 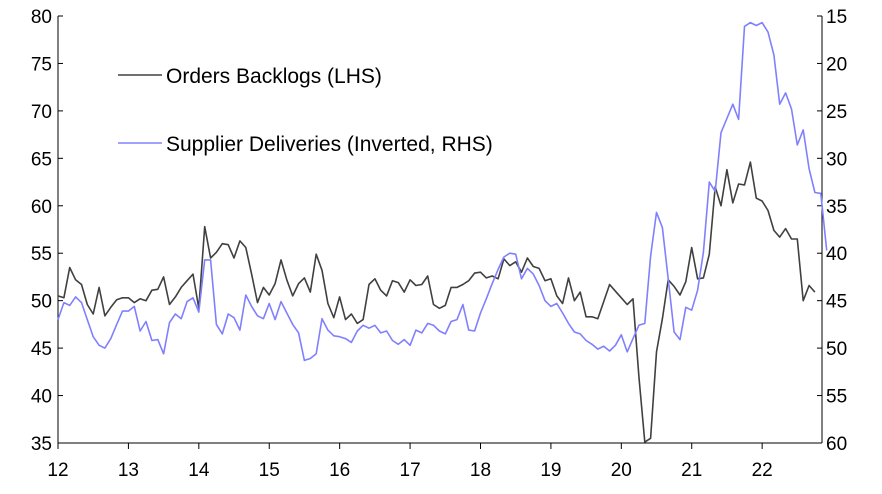 I want to click on x-tick-label: 19, so click(x=550, y=470).